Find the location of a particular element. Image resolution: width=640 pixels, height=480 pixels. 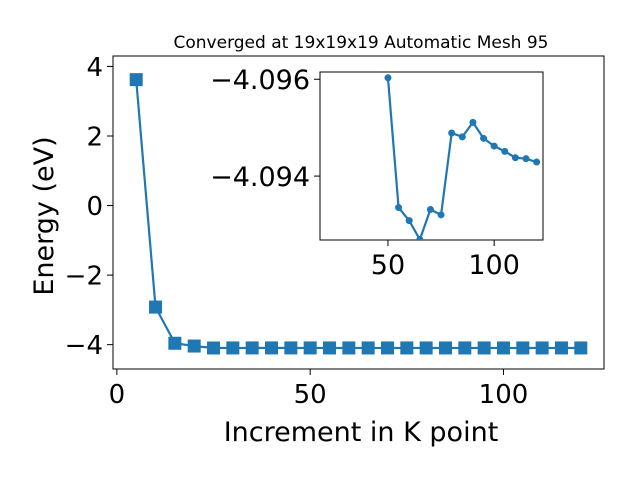

x-axis-label: Increment in K point is located at coordinates (361, 432).